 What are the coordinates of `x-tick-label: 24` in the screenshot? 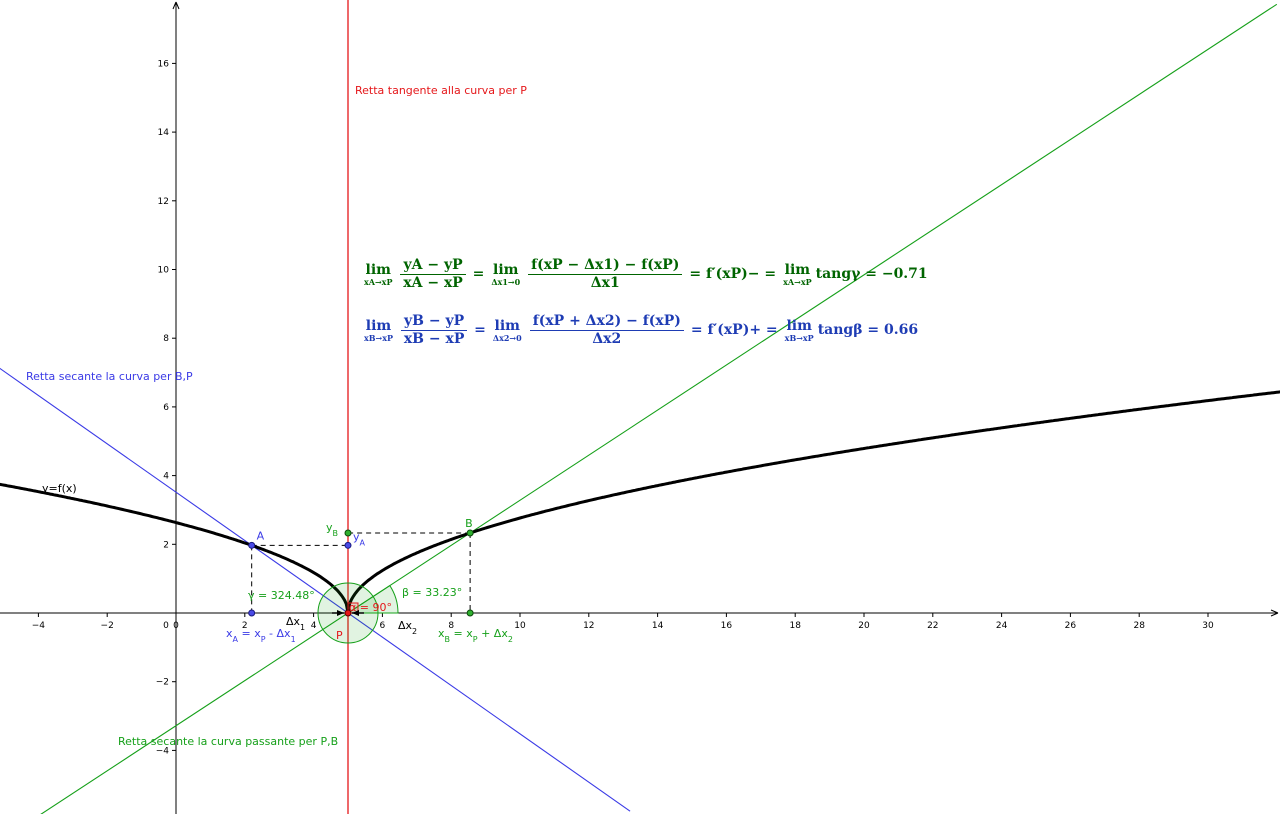 It's located at (1002, 626).